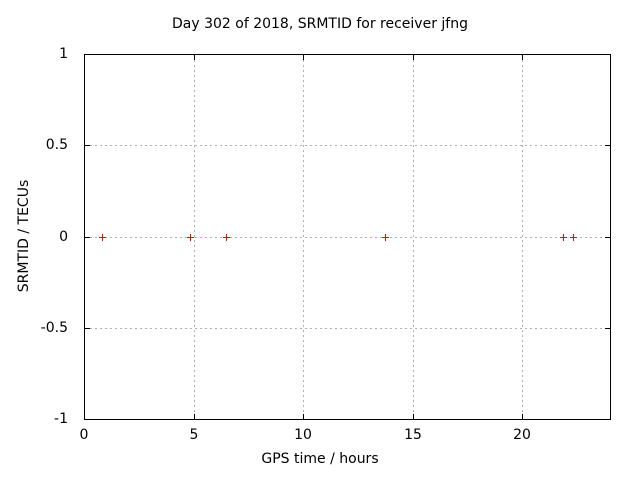 This screenshot has height=480, width=640. Describe the element at coordinates (522, 435) in the screenshot. I see `x-tick-label-20: 20` at that location.